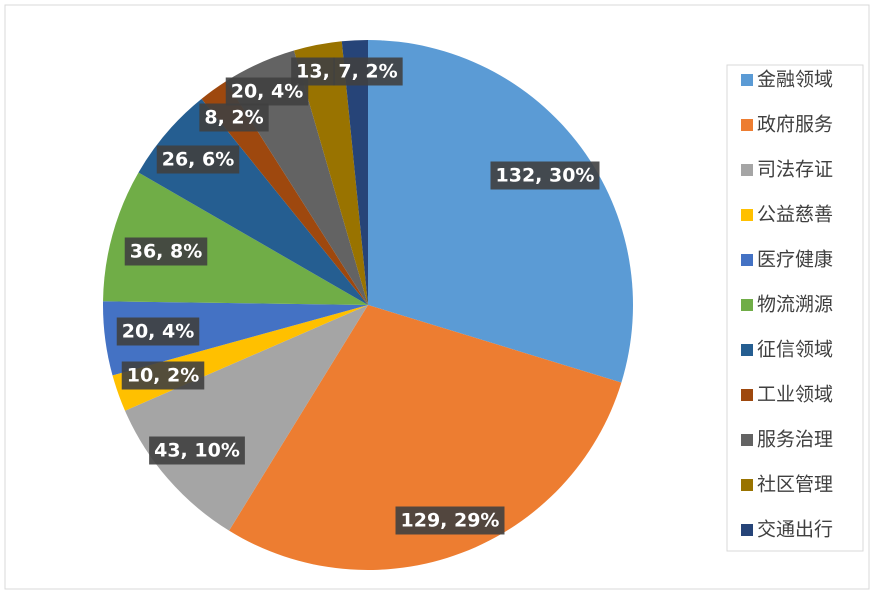 This screenshot has height=595, width=875. I want to click on data-label: 26, 6%, so click(198, 159).